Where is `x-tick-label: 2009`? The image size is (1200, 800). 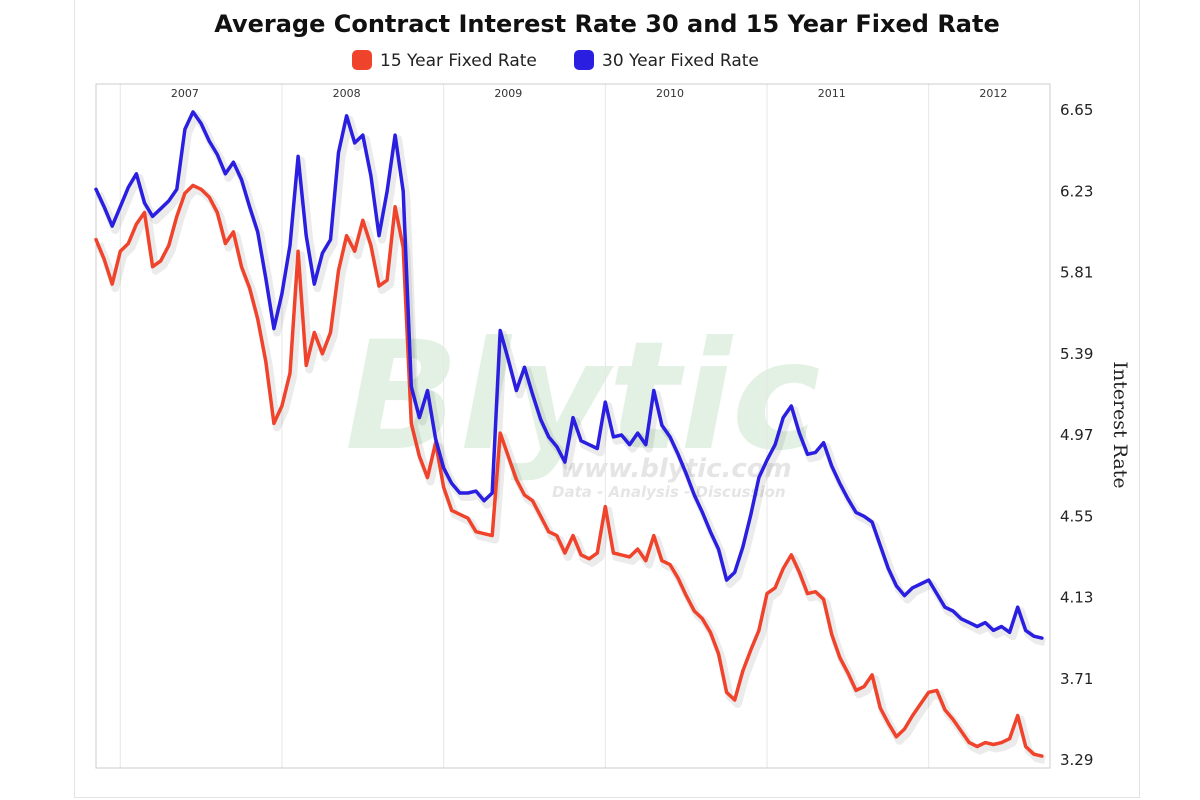 x-tick-label: 2009 is located at coordinates (508, 93).